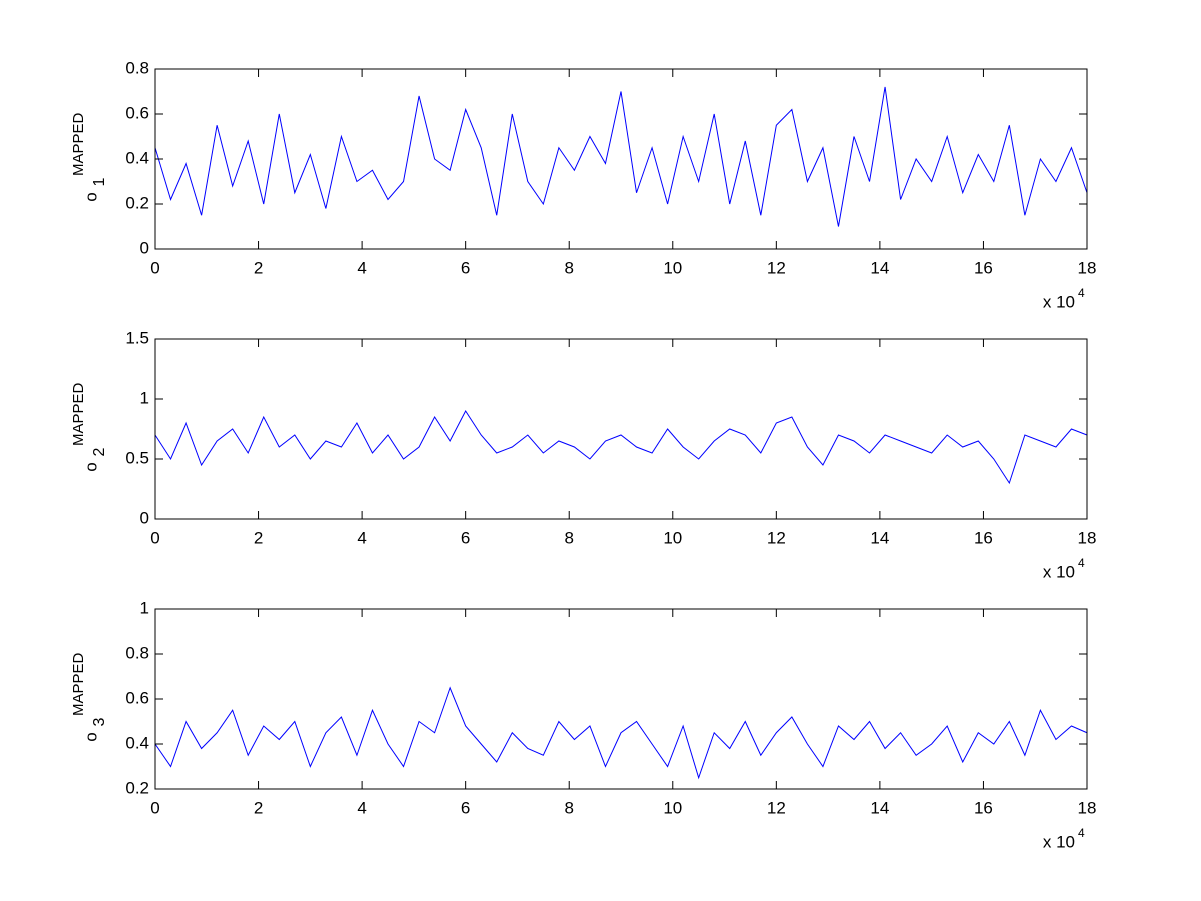 This screenshot has height=901, width=1201. Describe the element at coordinates (137, 337) in the screenshot. I see `y-tick-label: 1.5` at that location.